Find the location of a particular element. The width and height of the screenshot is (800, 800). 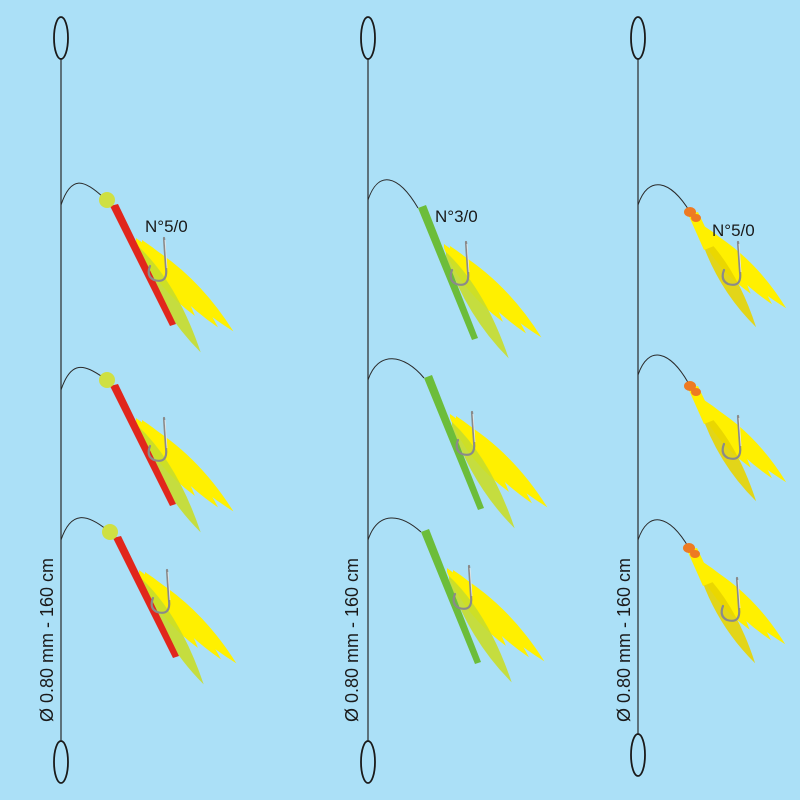

hook-size-label: N°3/0 is located at coordinates (456, 216).